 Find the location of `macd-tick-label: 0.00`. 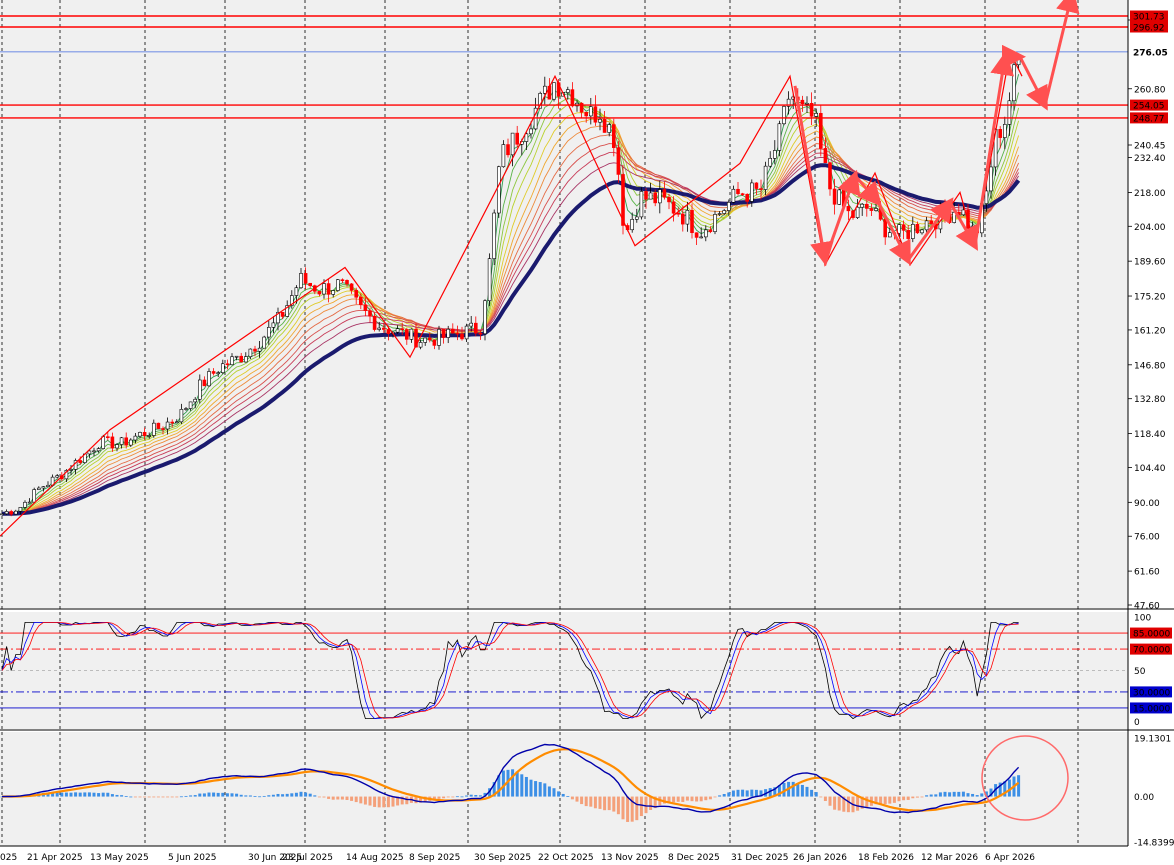

macd-tick-label: 0.00 is located at coordinates (1144, 798).